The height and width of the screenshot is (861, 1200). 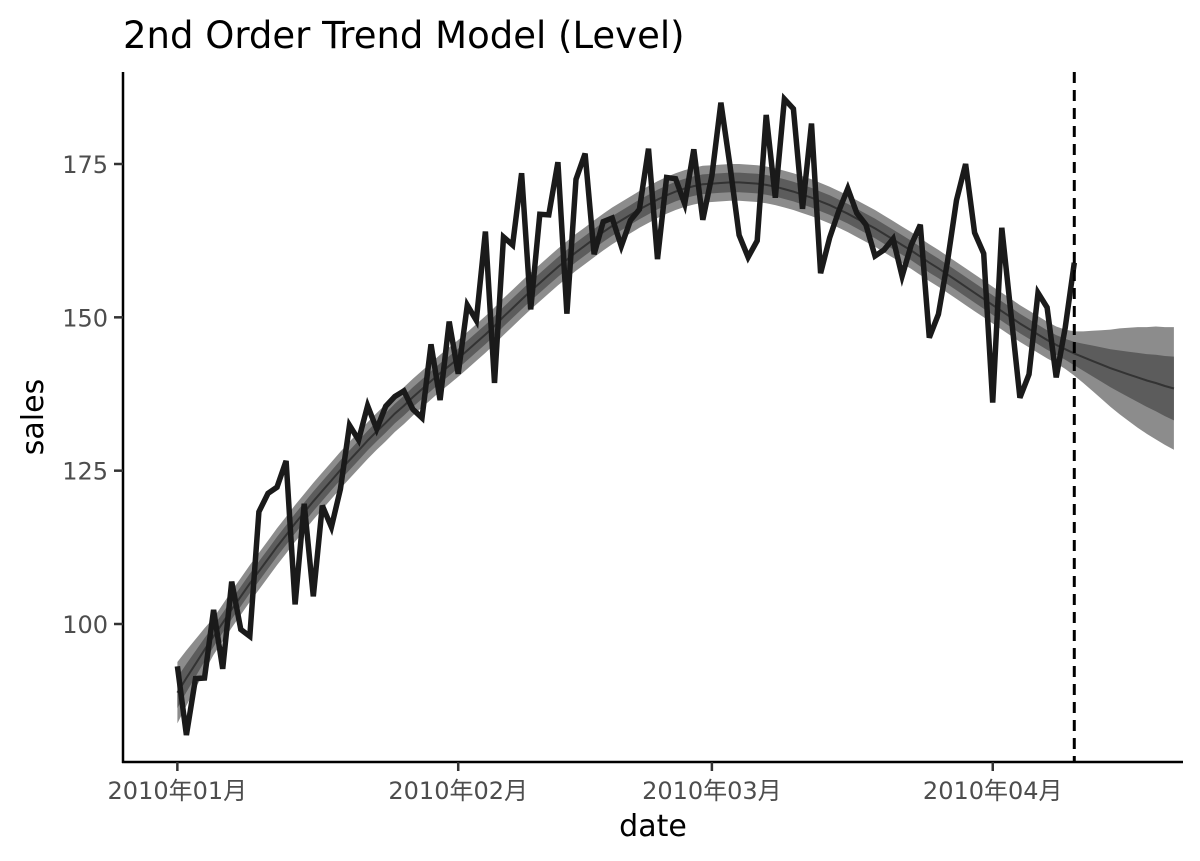 I want to click on x-tick-label: 2010年01月, so click(x=178, y=791).